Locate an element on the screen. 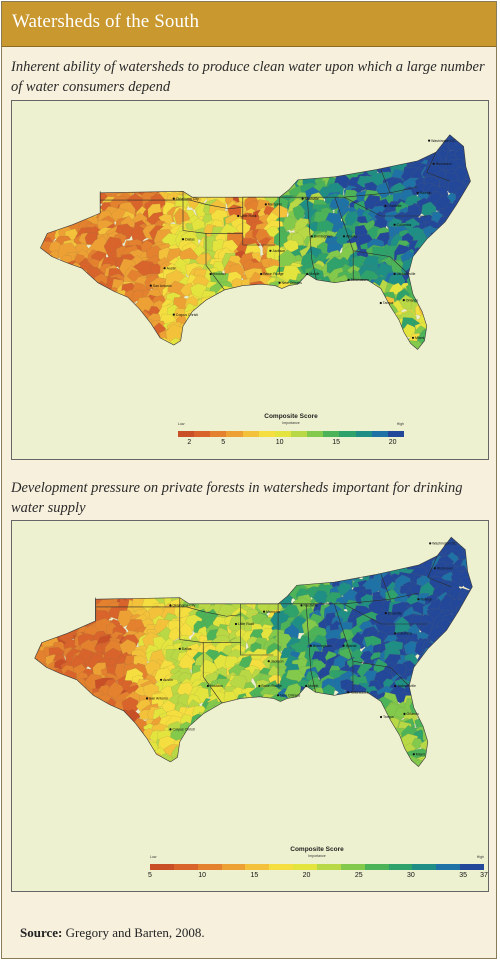 This screenshot has width=500, height=963. legend-tick-label: 37 is located at coordinates (484, 875).